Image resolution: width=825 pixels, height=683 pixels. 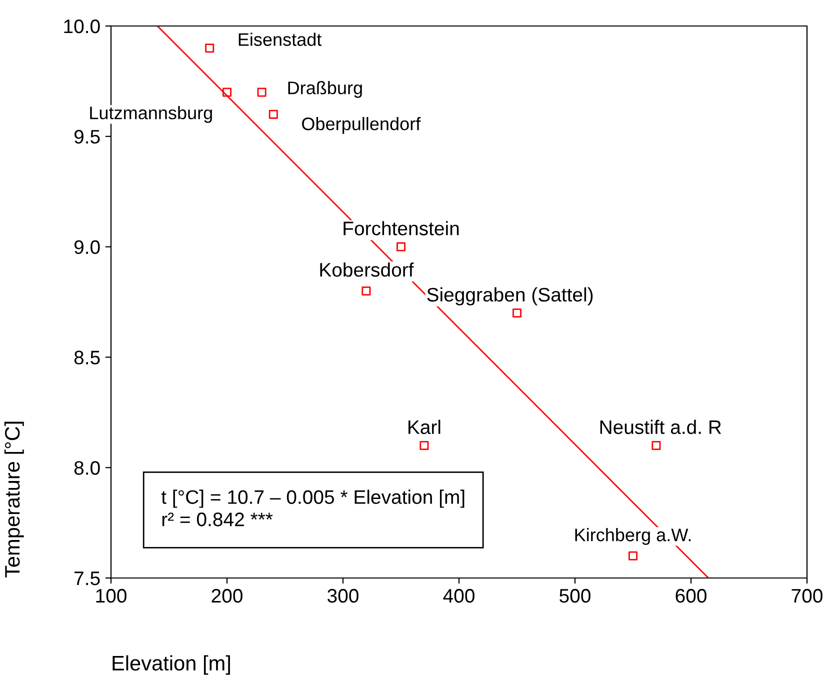 What do you see at coordinates (575, 595) in the screenshot?
I see `x-tick-label: 500` at bounding box center [575, 595].